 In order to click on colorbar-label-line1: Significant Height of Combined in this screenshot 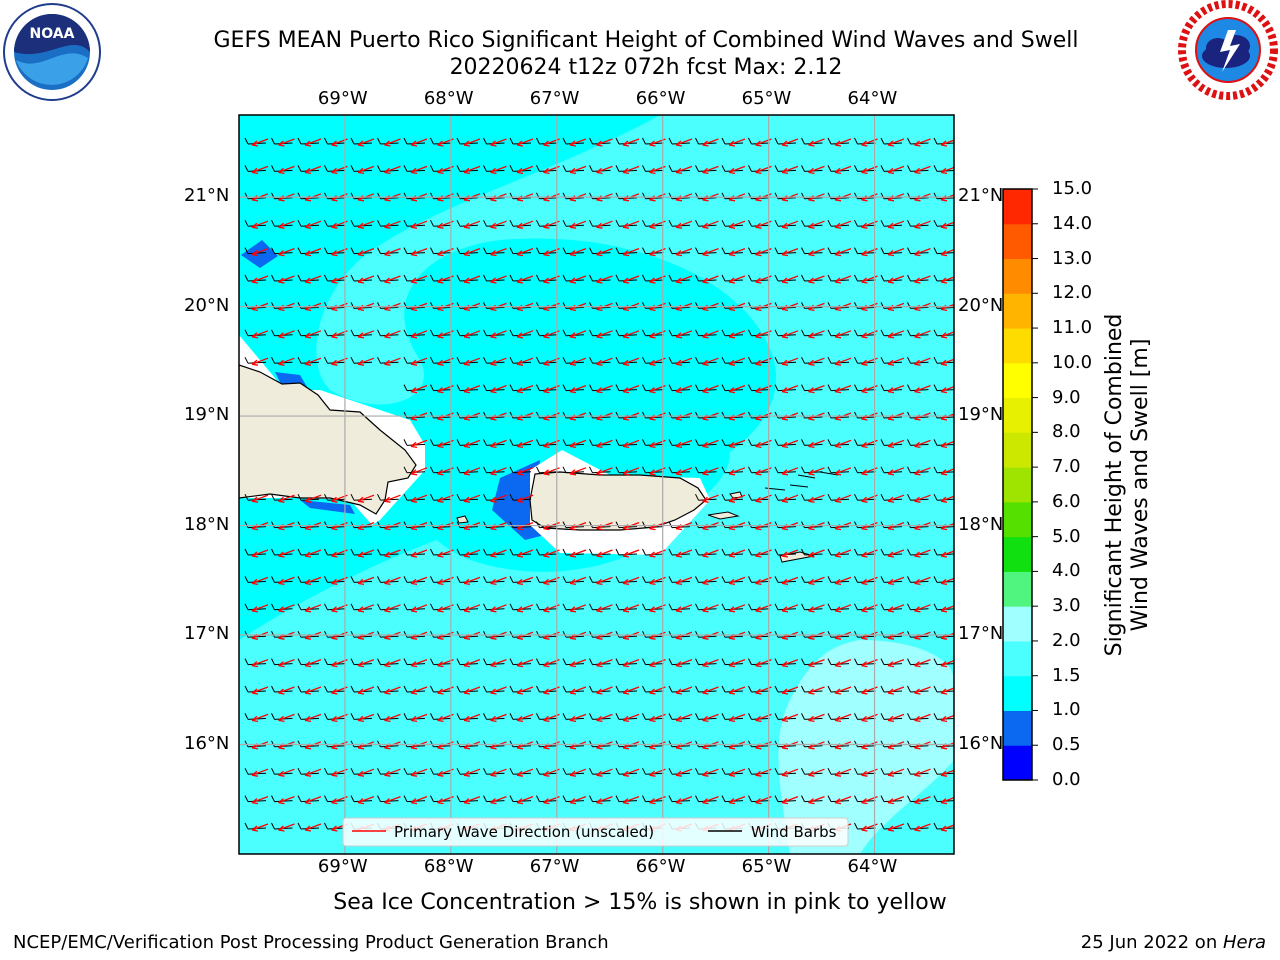, I will do `click(1114, 485)`.